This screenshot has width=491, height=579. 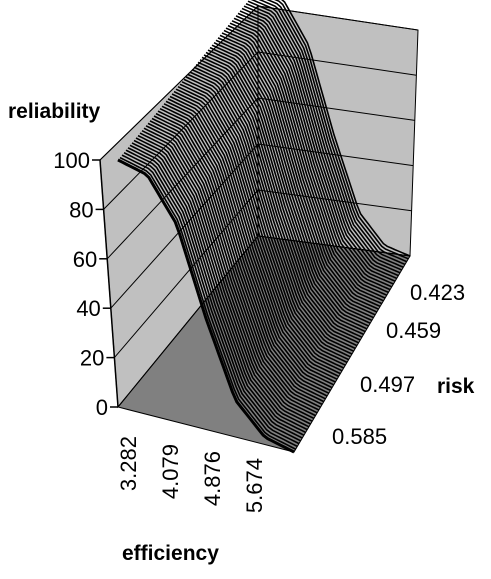 What do you see at coordinates (54, 111) in the screenshot?
I see `z-axis-title: reliability` at bounding box center [54, 111].